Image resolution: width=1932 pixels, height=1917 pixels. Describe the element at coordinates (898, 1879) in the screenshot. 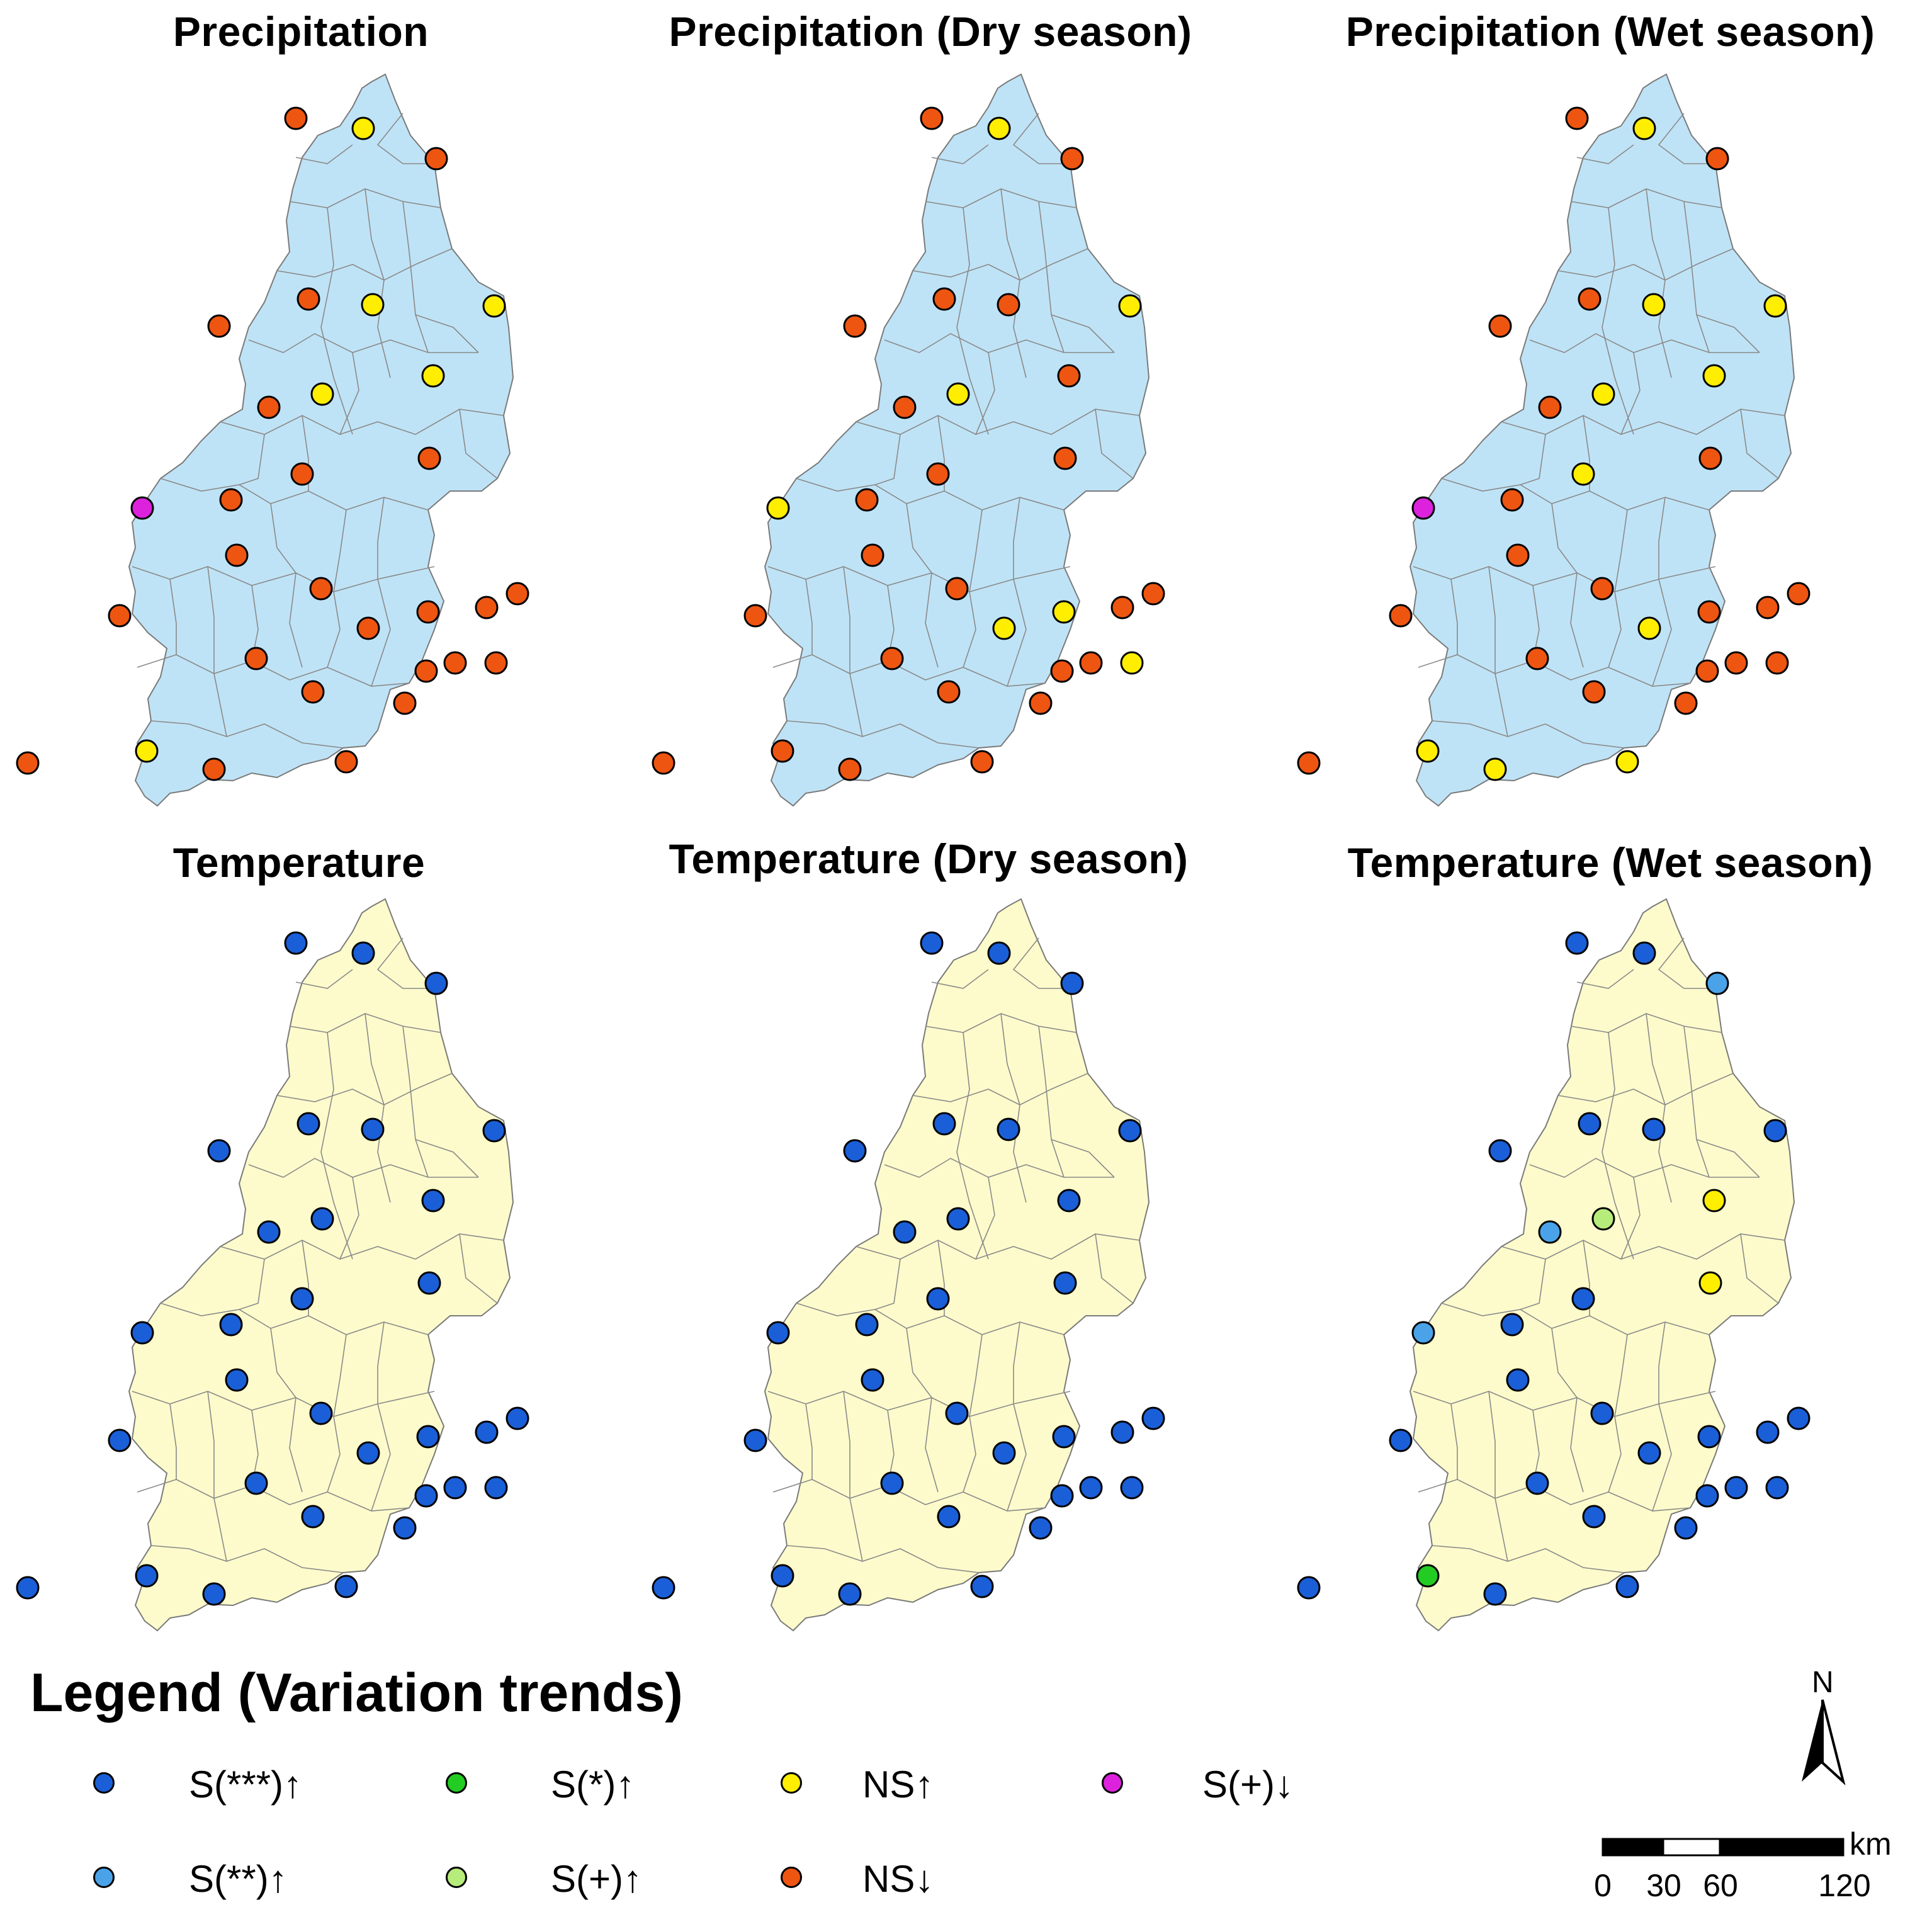

I see `legend-label-ns-down: NS↓` at that location.